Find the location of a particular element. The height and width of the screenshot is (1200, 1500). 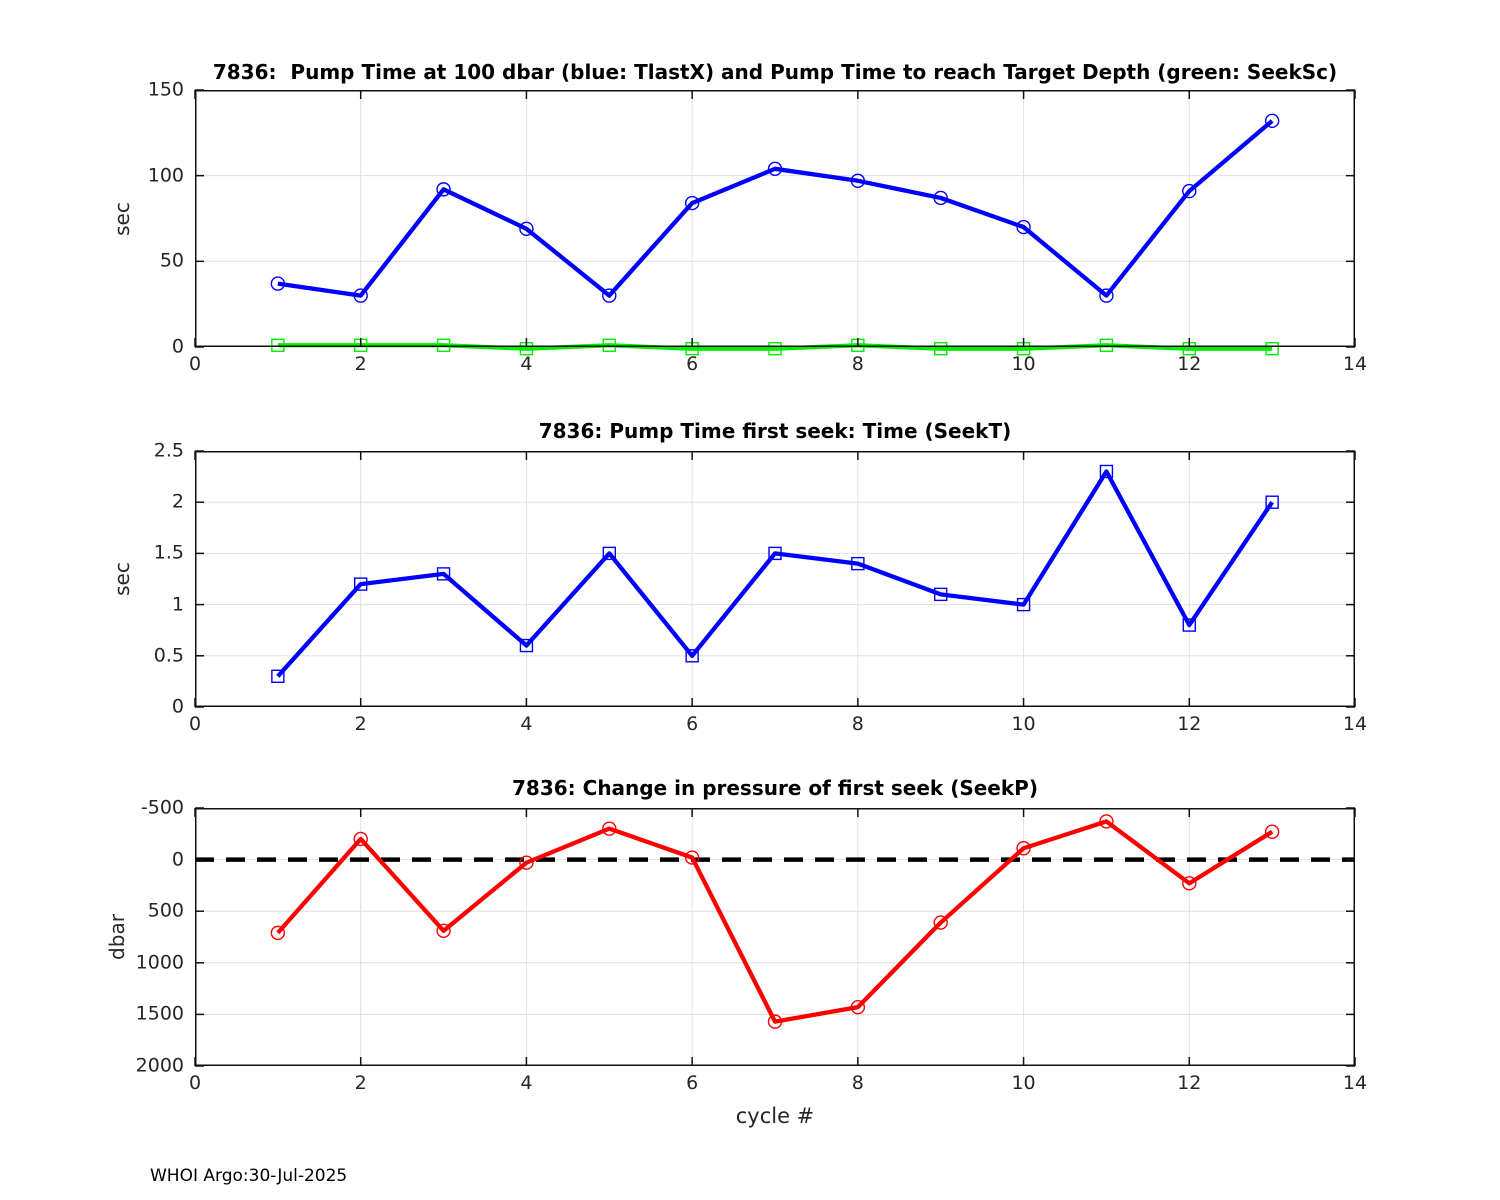

y-tick-label: 1000 is located at coordinates (159, 962).